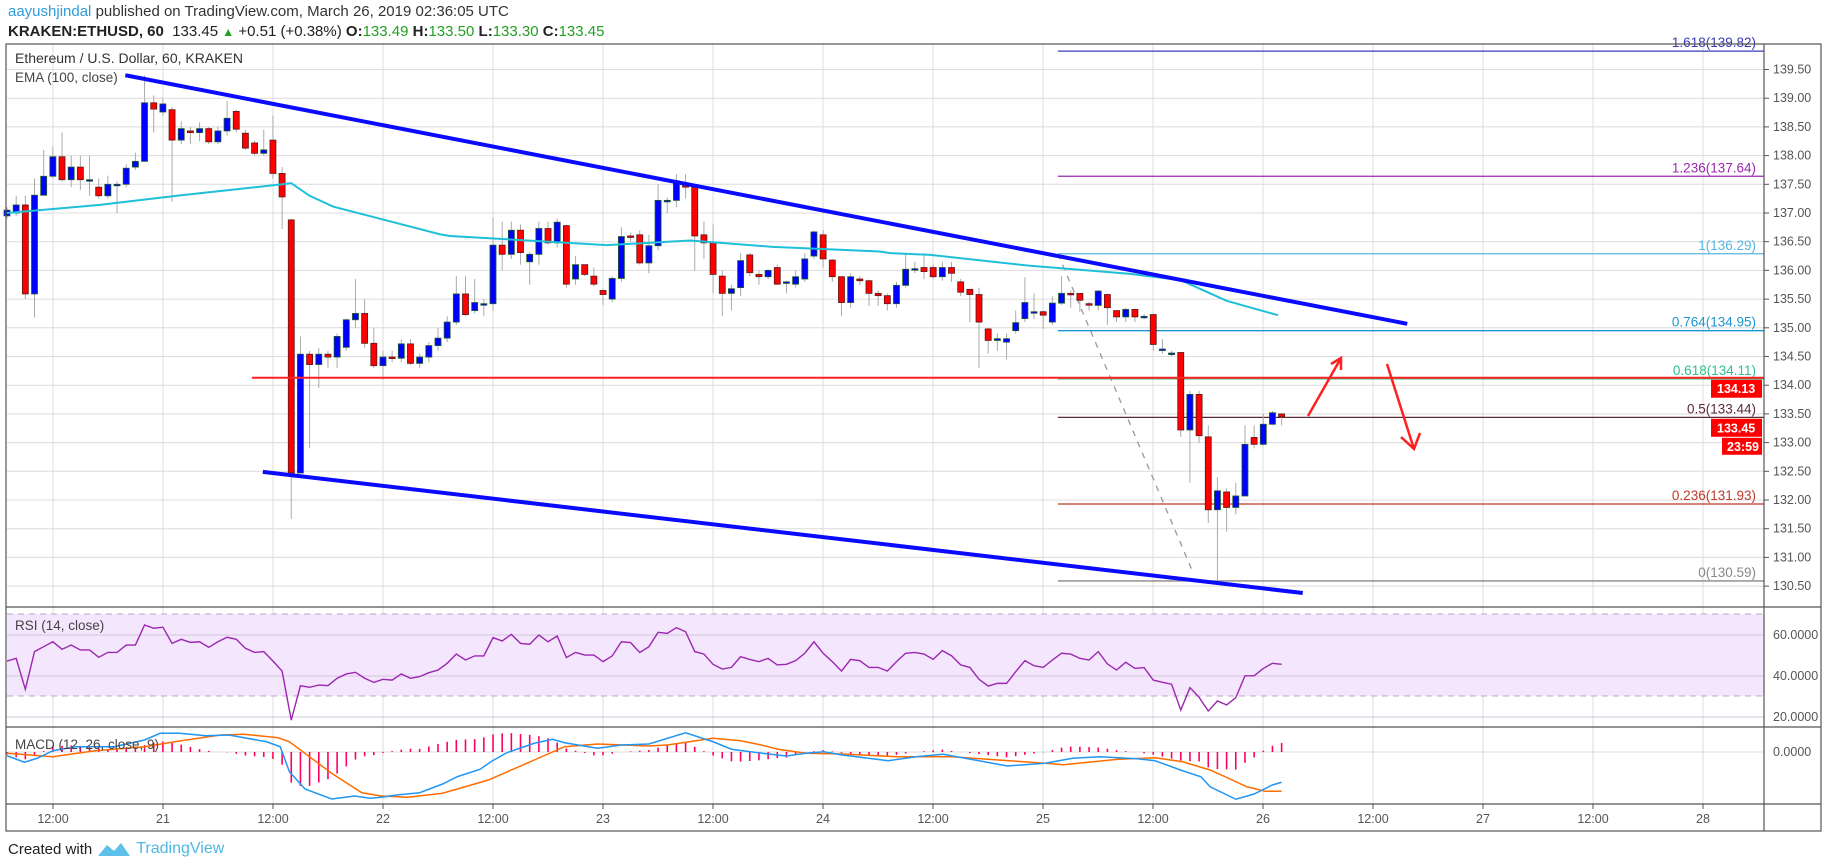  I want to click on price-tick-label: 136.50, so click(1792, 242).